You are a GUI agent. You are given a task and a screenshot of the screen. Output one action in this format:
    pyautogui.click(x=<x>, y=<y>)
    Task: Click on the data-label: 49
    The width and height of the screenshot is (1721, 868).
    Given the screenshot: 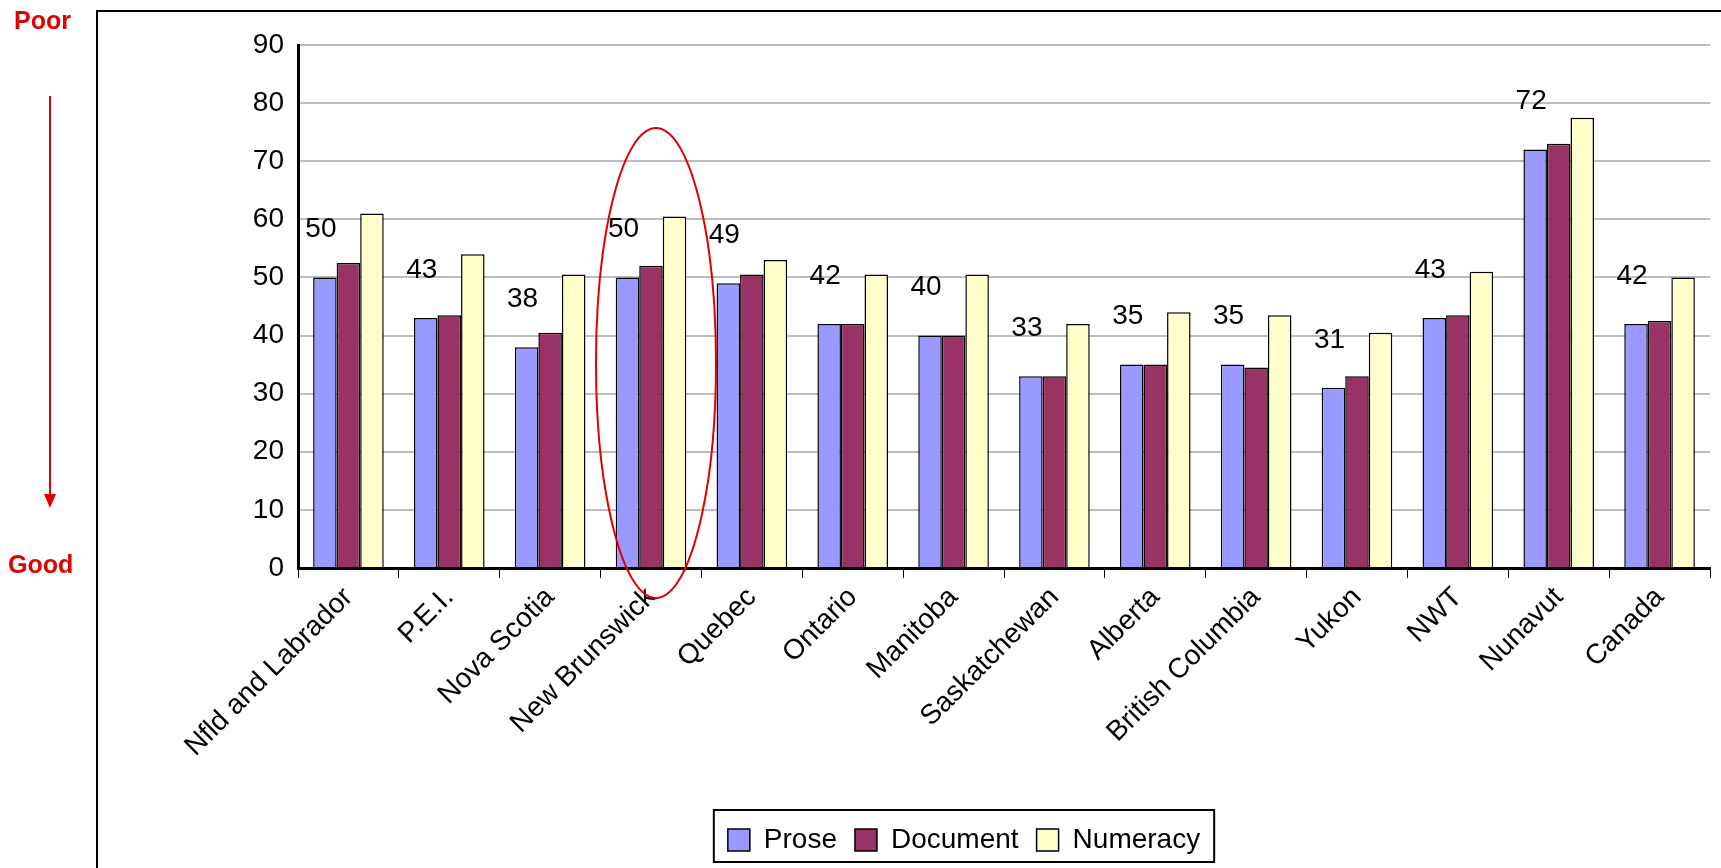 What is the action you would take?
    pyautogui.click(x=724, y=233)
    